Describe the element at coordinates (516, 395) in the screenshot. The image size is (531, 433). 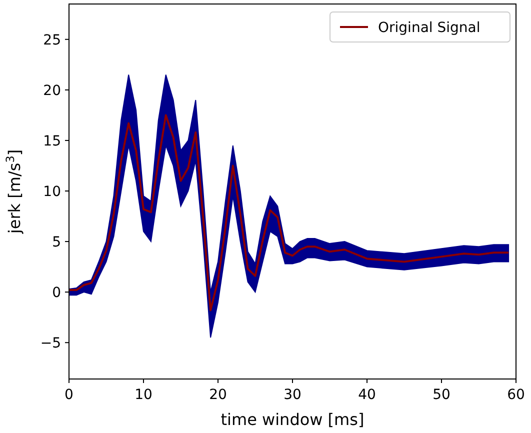
I see `x-tick-label: 60` at that location.